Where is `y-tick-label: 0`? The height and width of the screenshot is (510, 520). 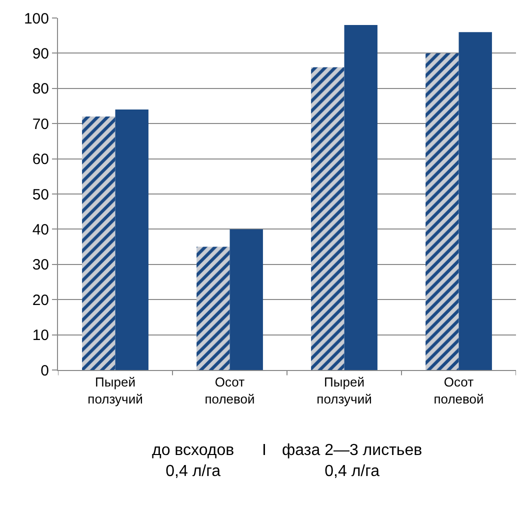 y-tick-label: 0 is located at coordinates (44, 371).